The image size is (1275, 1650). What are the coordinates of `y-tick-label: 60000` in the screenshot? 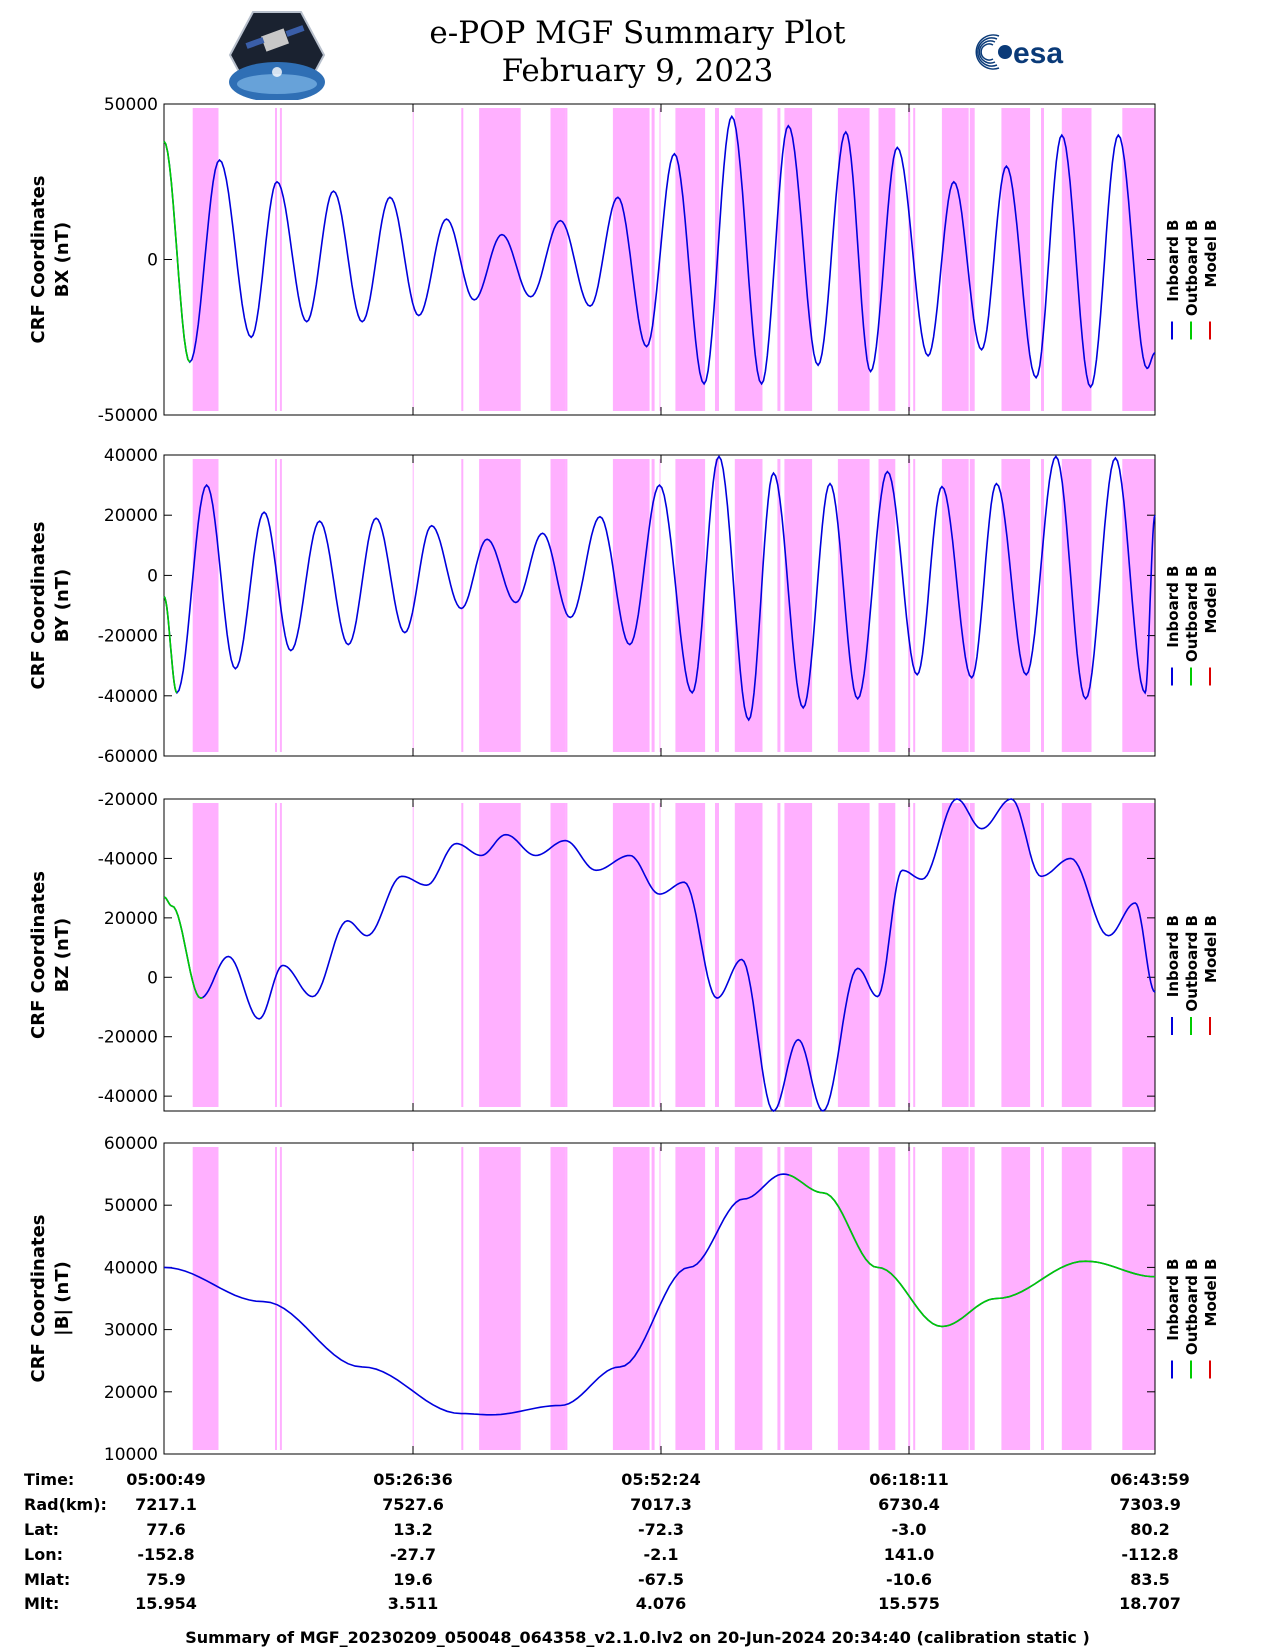 It's located at (131, 1144).